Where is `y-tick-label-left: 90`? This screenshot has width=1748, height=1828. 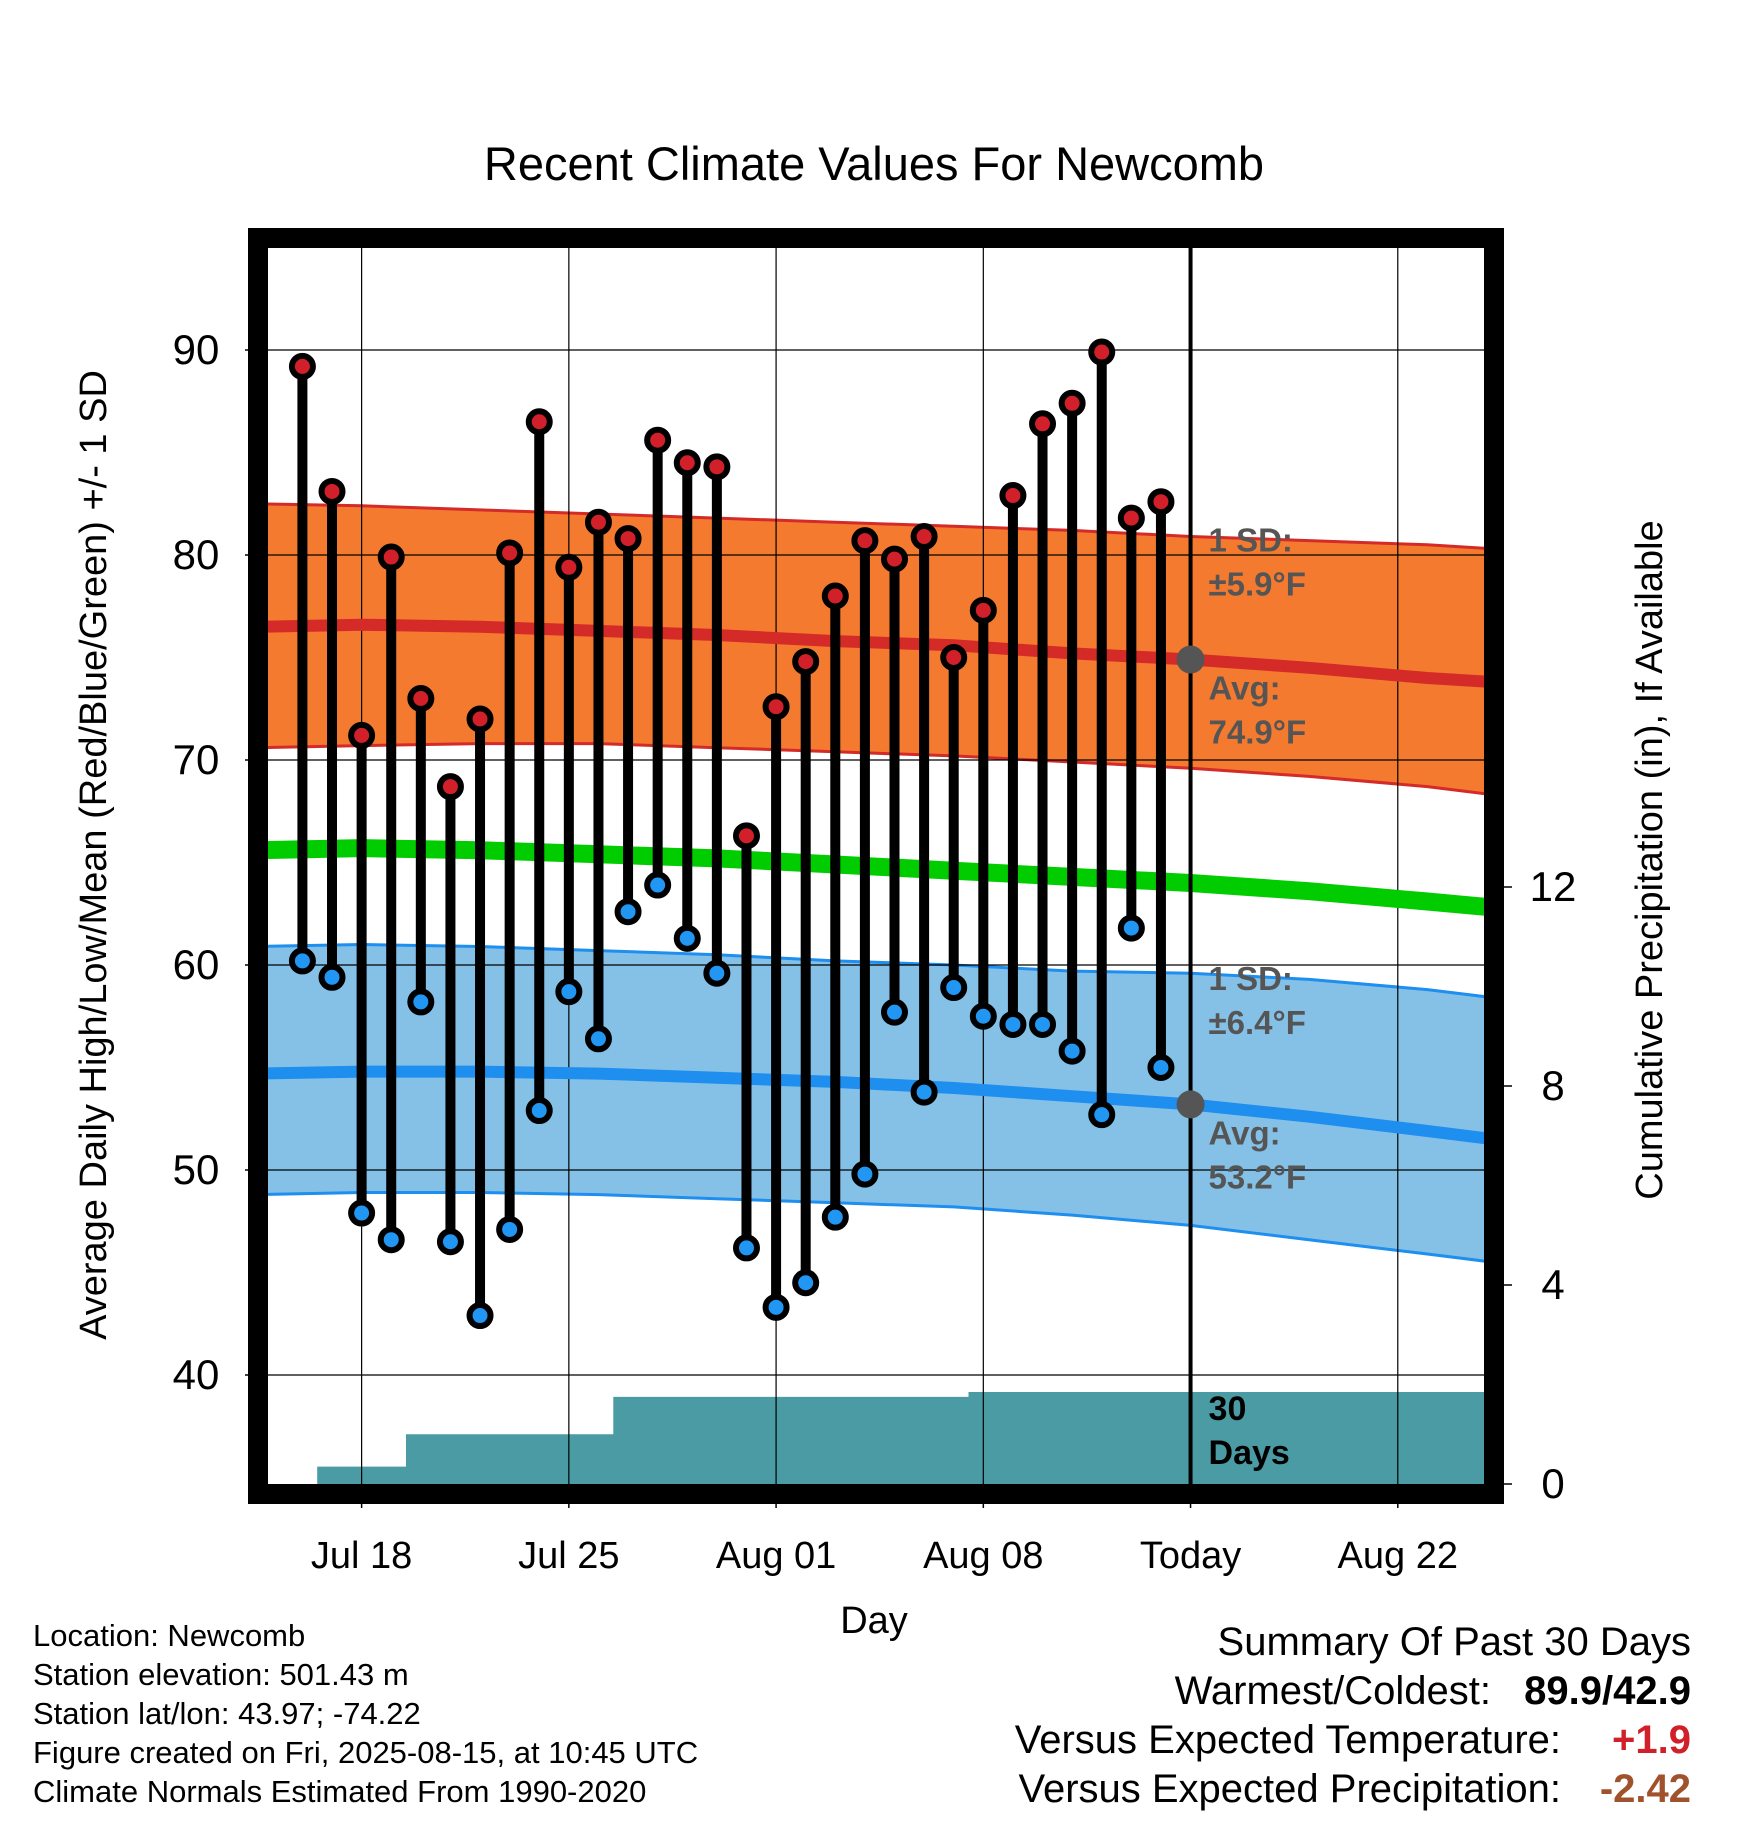 y-tick-label-left: 90 is located at coordinates (196, 349).